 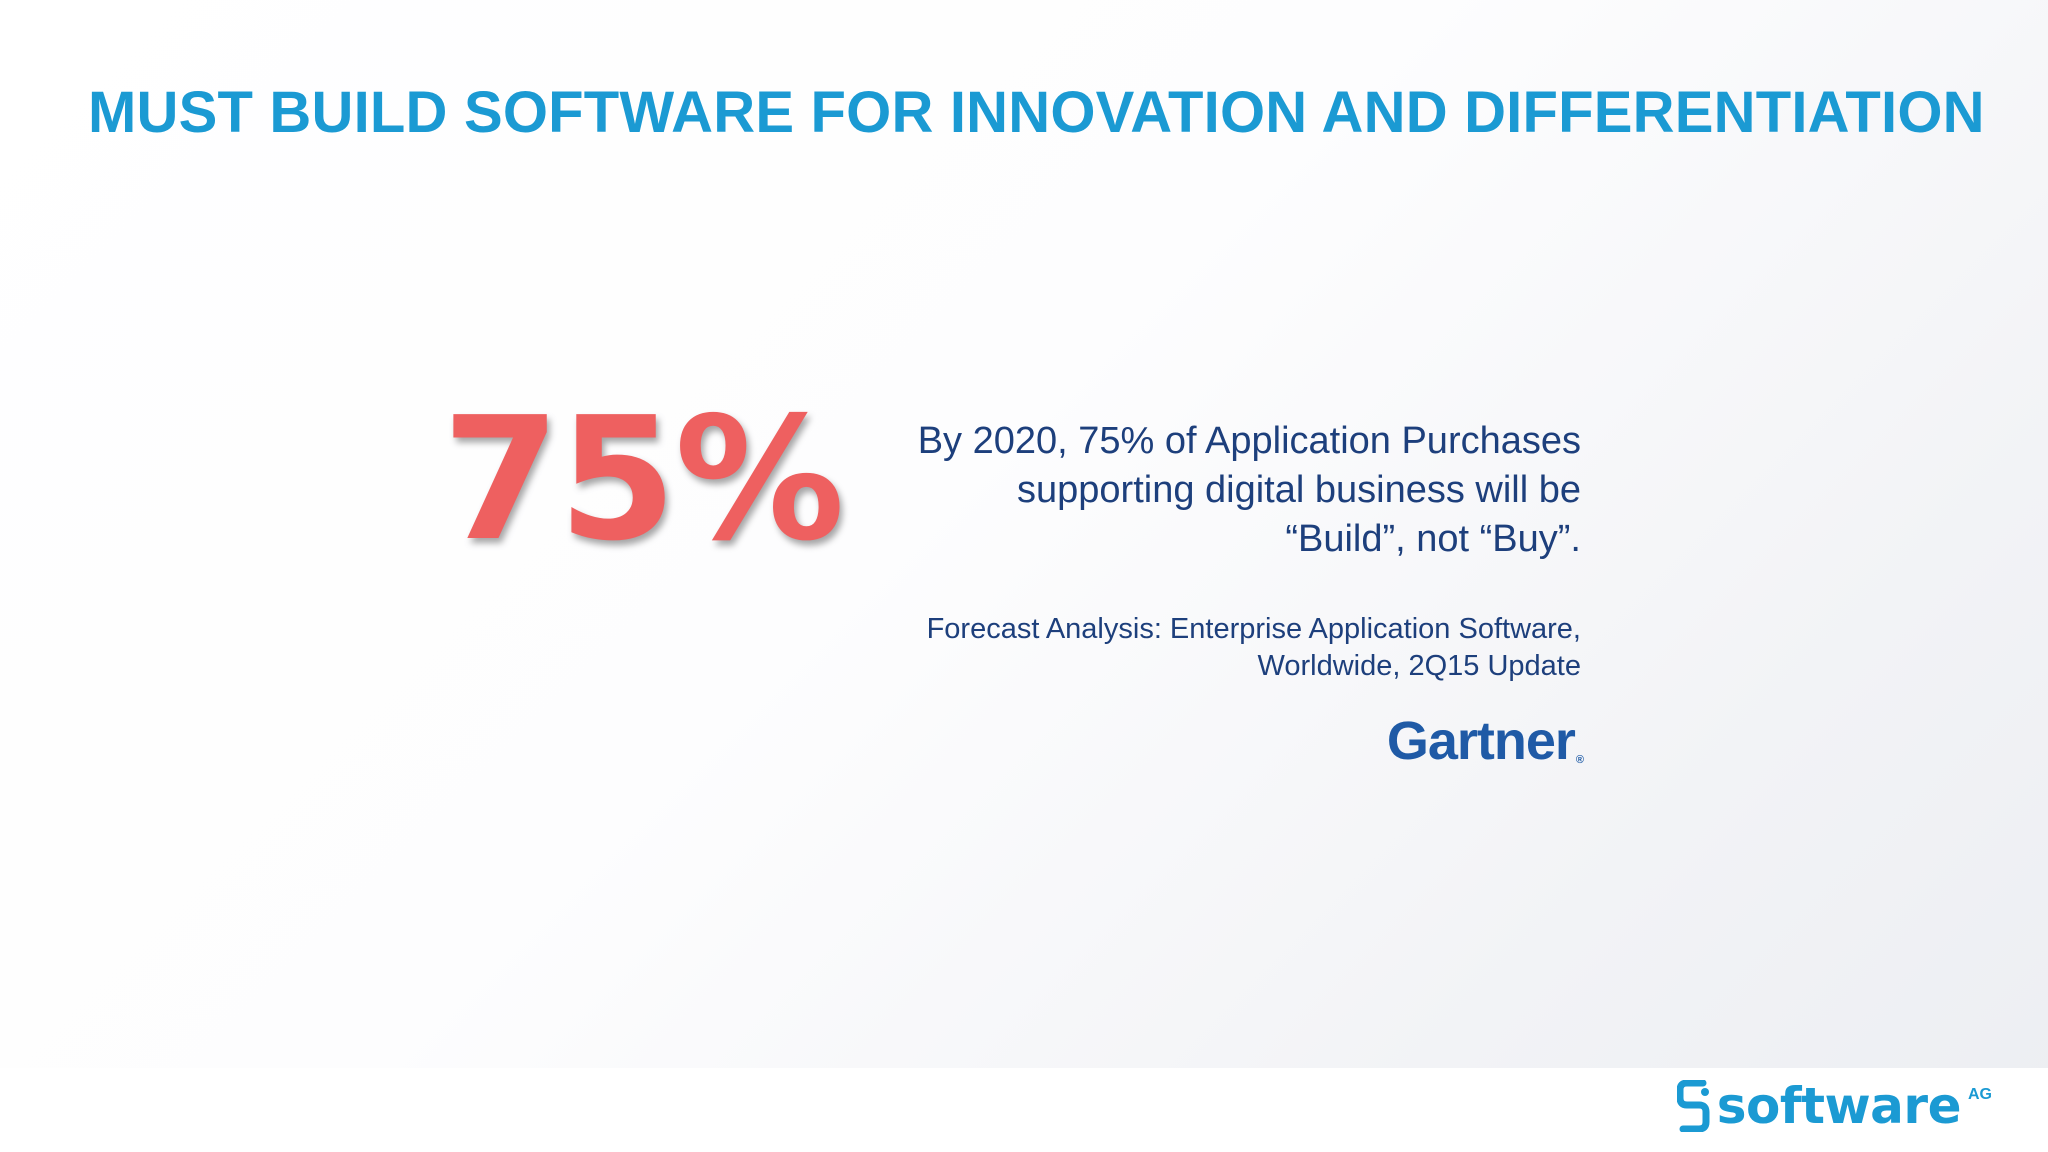 I want to click on software-ag-suffix: AG, so click(x=1980, y=1094).